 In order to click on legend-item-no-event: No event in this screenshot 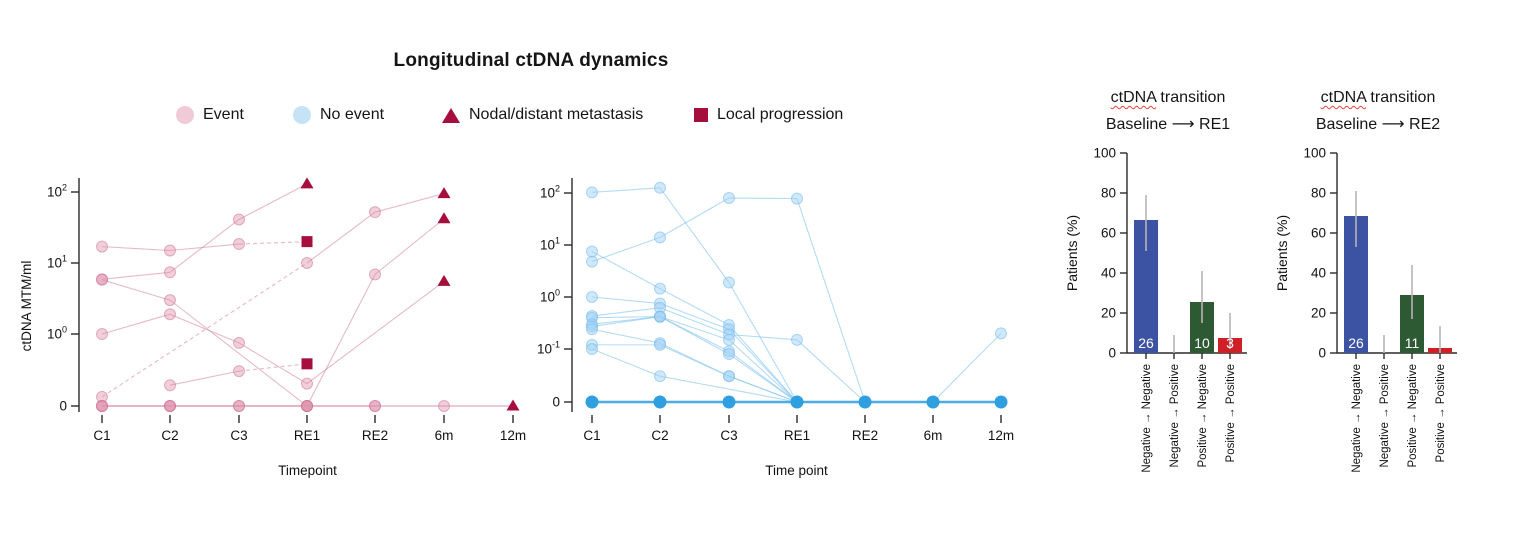, I will do `click(338, 115)`.